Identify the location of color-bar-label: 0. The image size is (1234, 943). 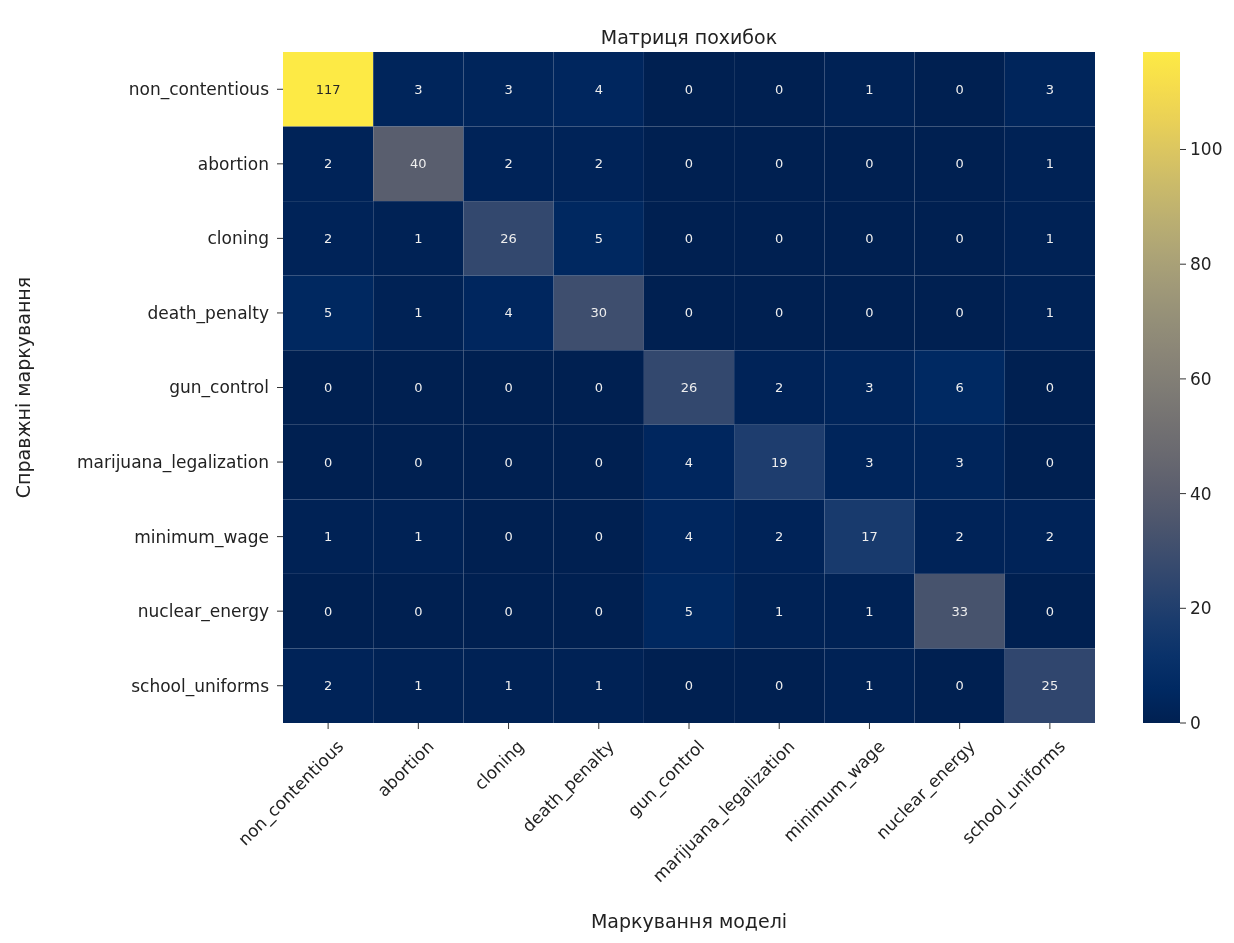
(1195, 722).